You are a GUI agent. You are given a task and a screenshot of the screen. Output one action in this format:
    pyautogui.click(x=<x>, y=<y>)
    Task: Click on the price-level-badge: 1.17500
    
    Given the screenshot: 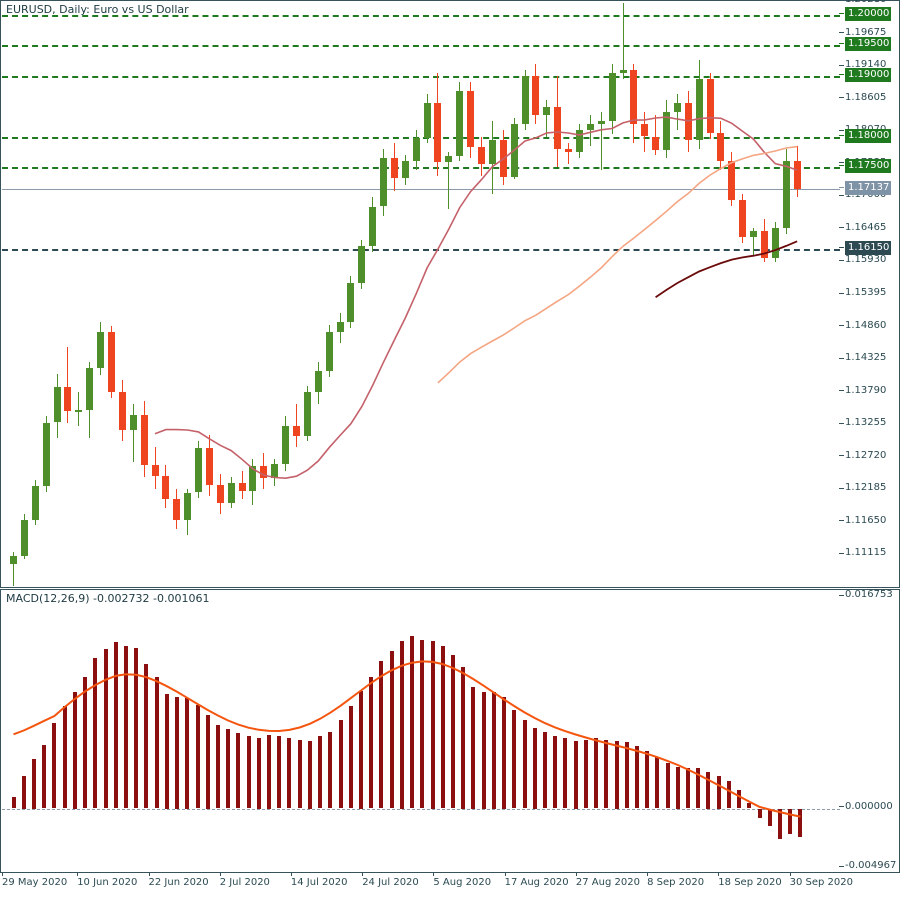 What is the action you would take?
    pyautogui.click(x=865, y=165)
    